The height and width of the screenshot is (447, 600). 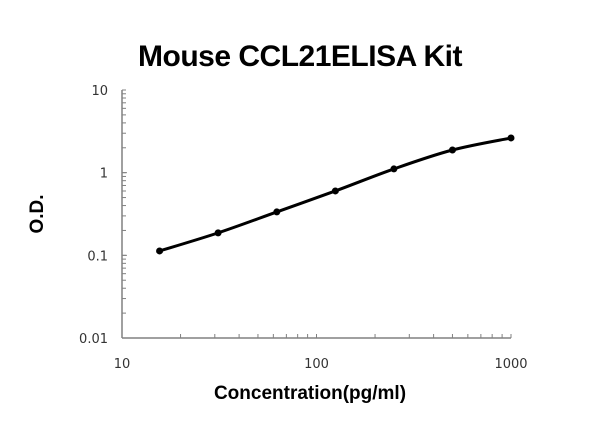 I want to click on y-tick-label: 0.01, so click(x=93, y=339).